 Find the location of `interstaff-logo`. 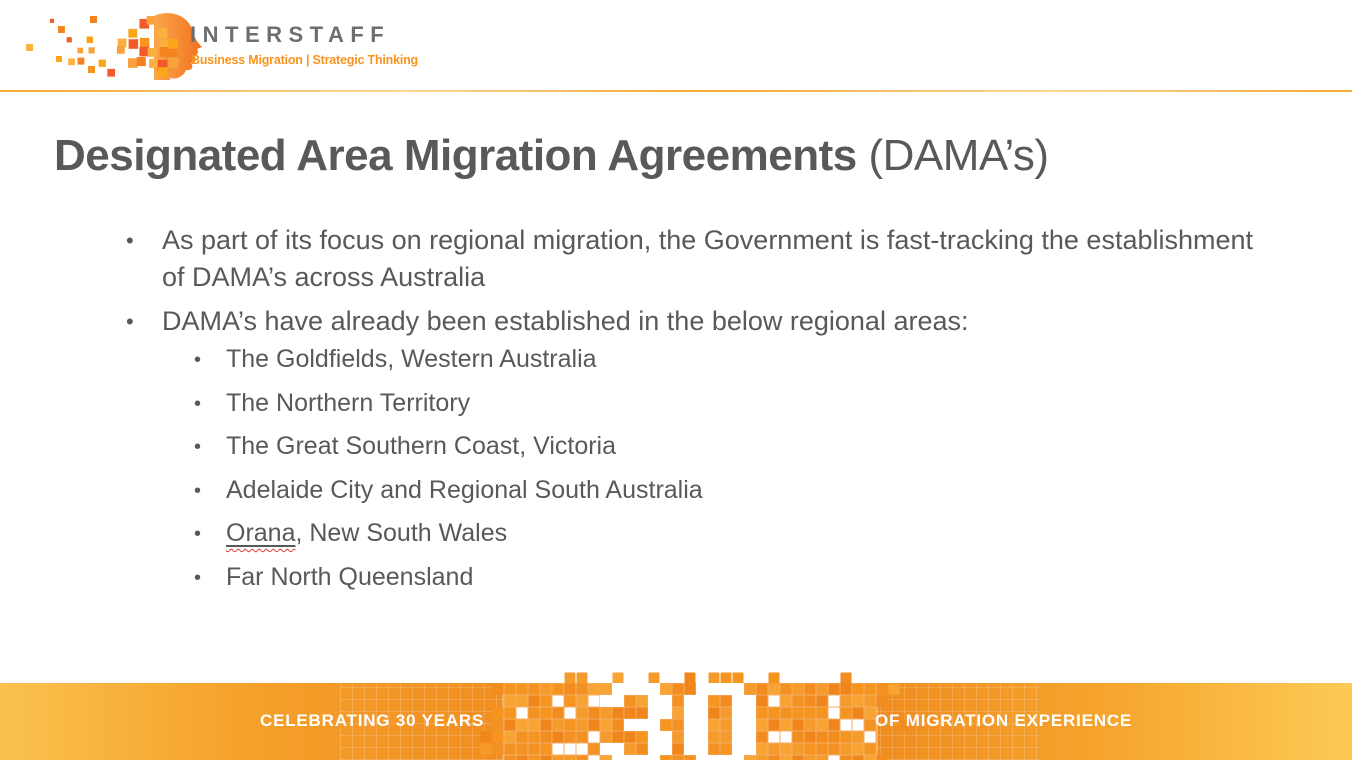

interstaff-logo is located at coordinates (122, 47).